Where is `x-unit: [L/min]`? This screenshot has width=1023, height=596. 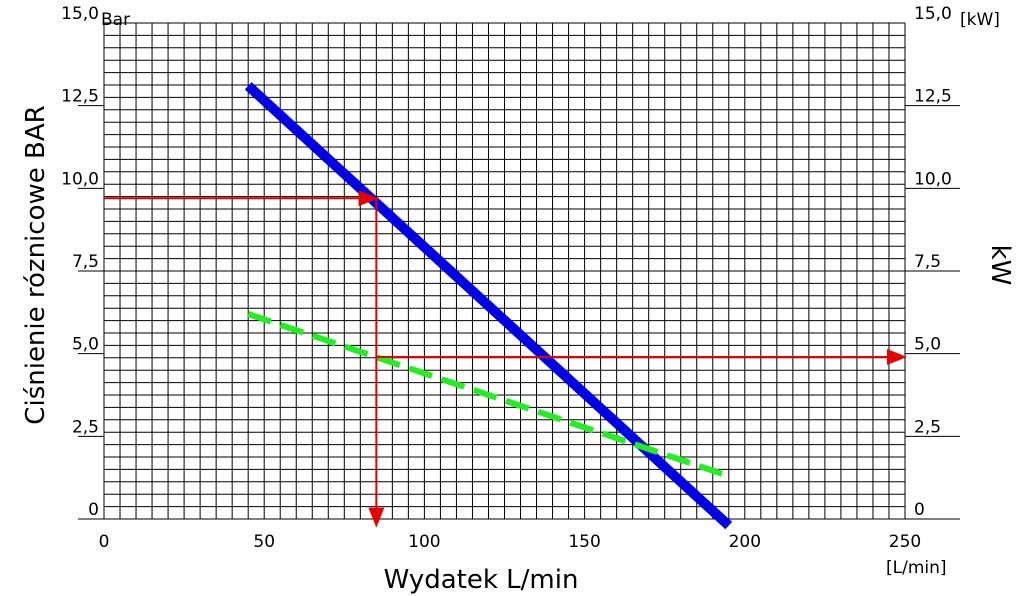
x-unit: [L/min] is located at coordinates (916, 568).